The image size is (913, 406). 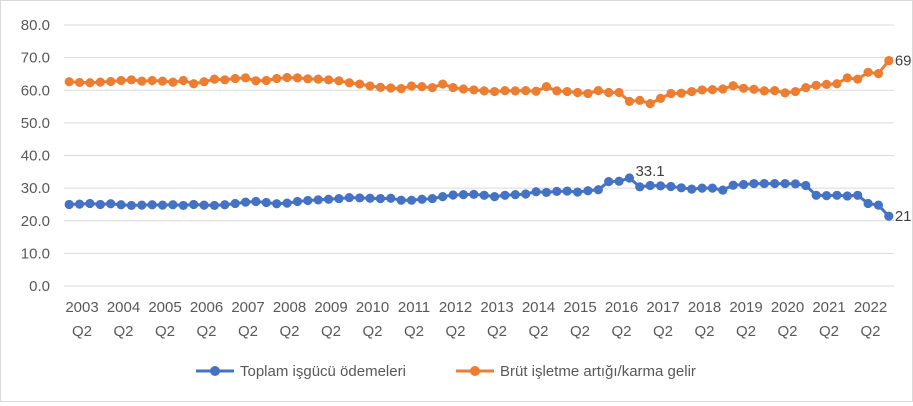 What do you see at coordinates (372, 307) in the screenshot?
I see `x-tick-year: 2010` at bounding box center [372, 307].